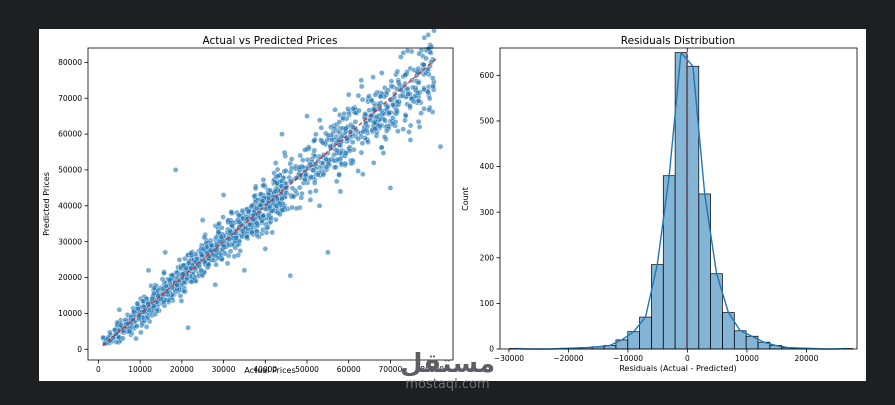  I want to click on scatter-ylabel: Predicted Prices, so click(46, 204).